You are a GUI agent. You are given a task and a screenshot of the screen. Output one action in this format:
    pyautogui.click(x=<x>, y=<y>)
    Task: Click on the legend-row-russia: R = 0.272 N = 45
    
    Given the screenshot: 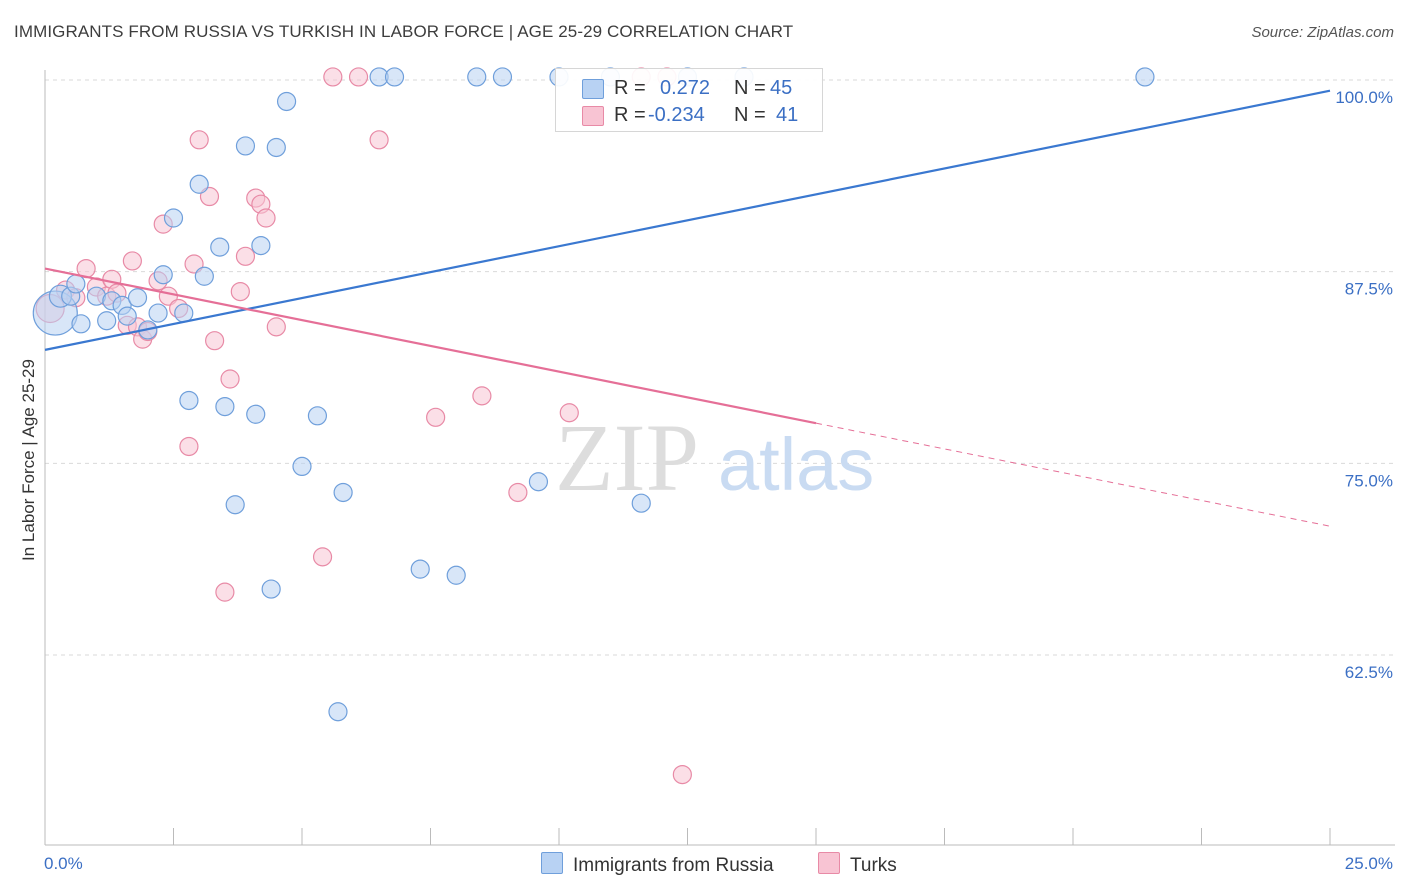 What is the action you would take?
    pyautogui.click(x=689, y=88)
    